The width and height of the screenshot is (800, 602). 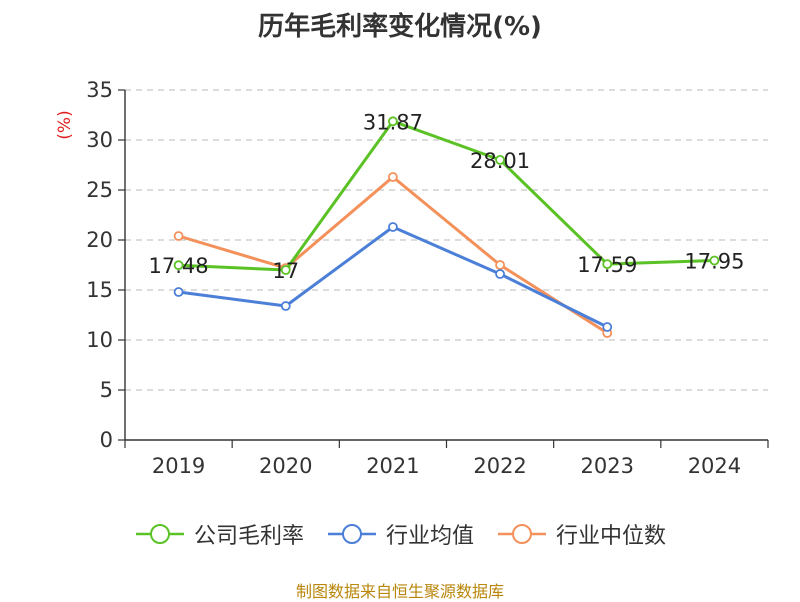 I want to click on legend-item: 行业均值, so click(x=400, y=534).